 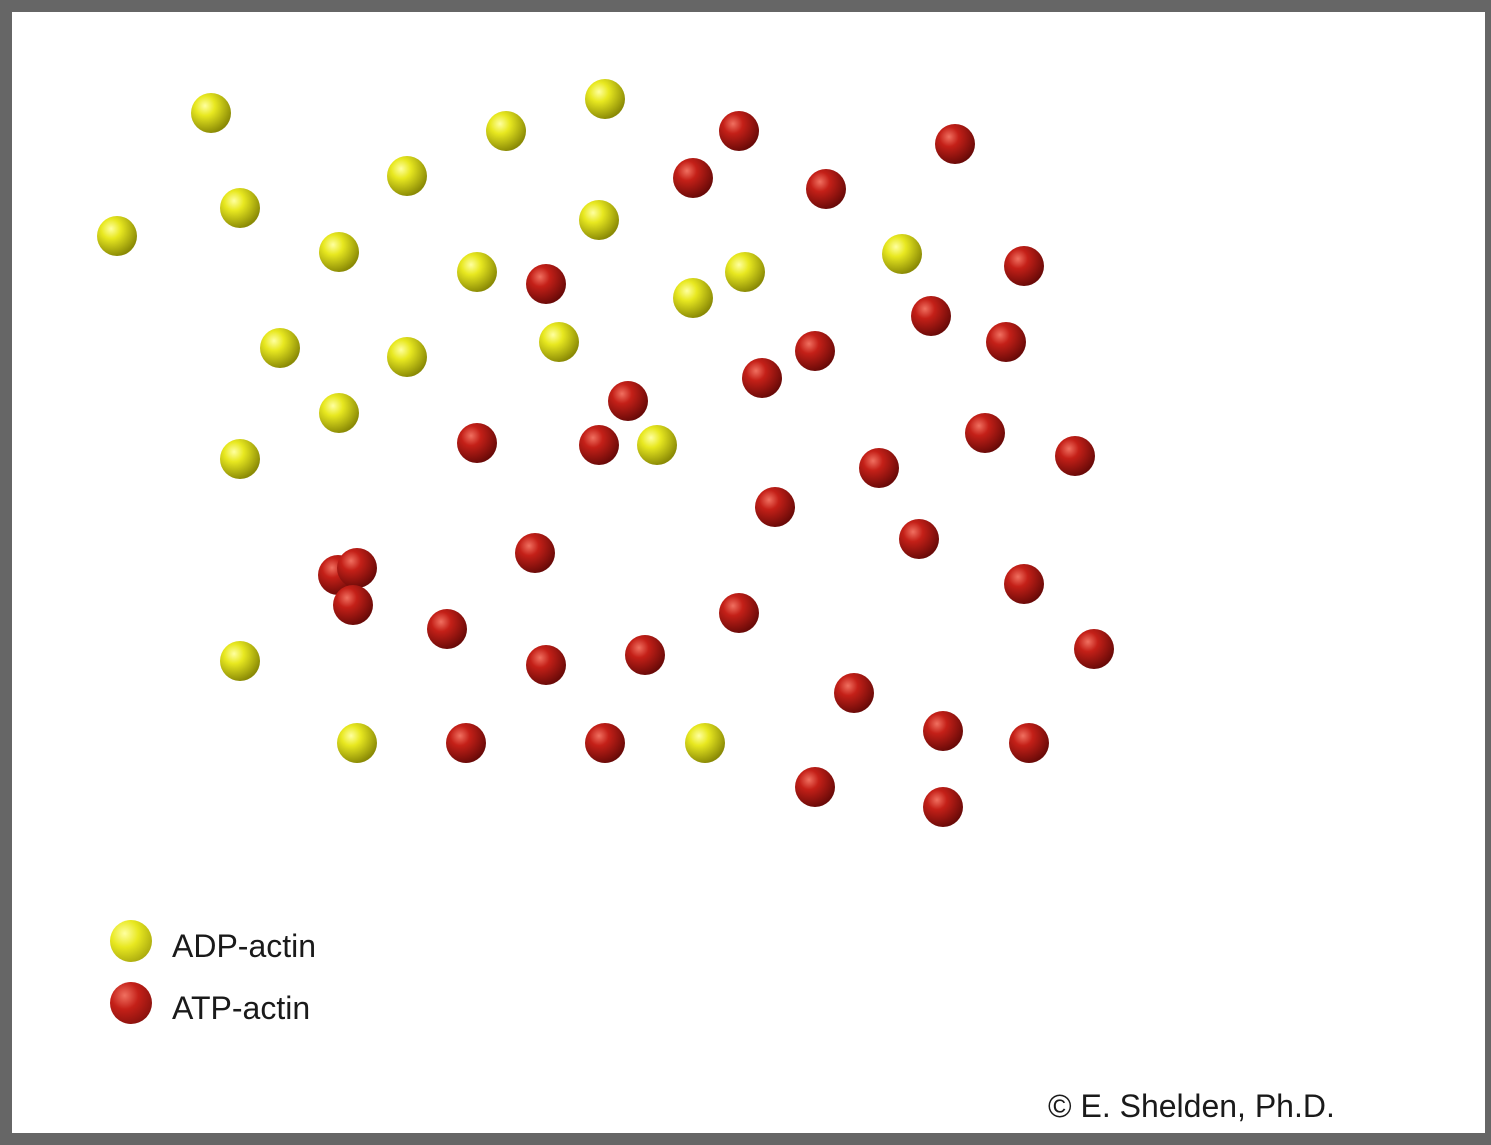 I want to click on legend-label-atp: ATP-actin, so click(x=241, y=1008).